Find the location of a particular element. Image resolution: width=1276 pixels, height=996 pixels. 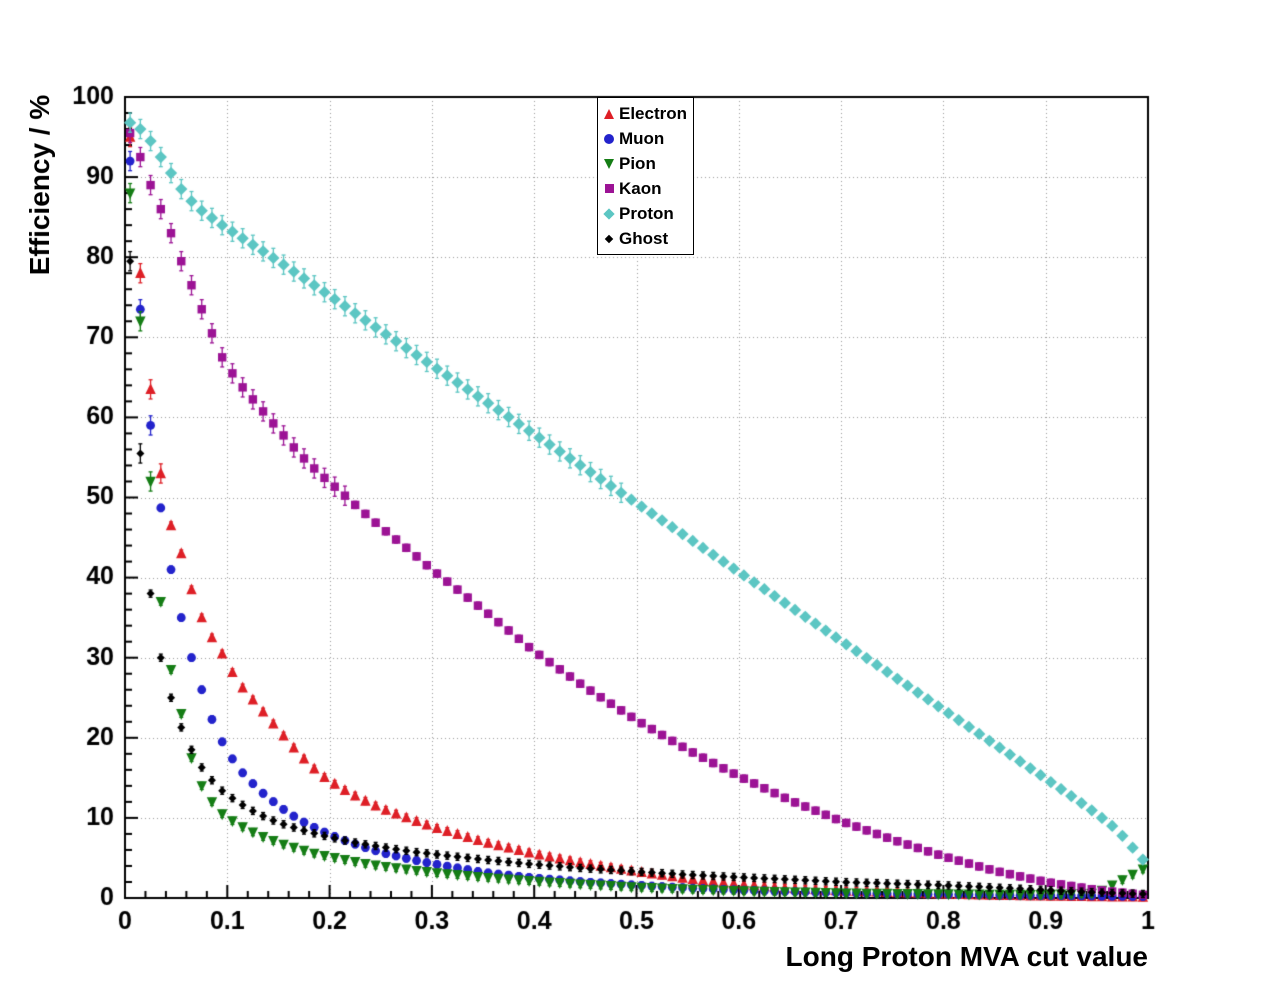

legend-box: Electron Muon Pion Kaon Proton Ghost is located at coordinates (646, 176).